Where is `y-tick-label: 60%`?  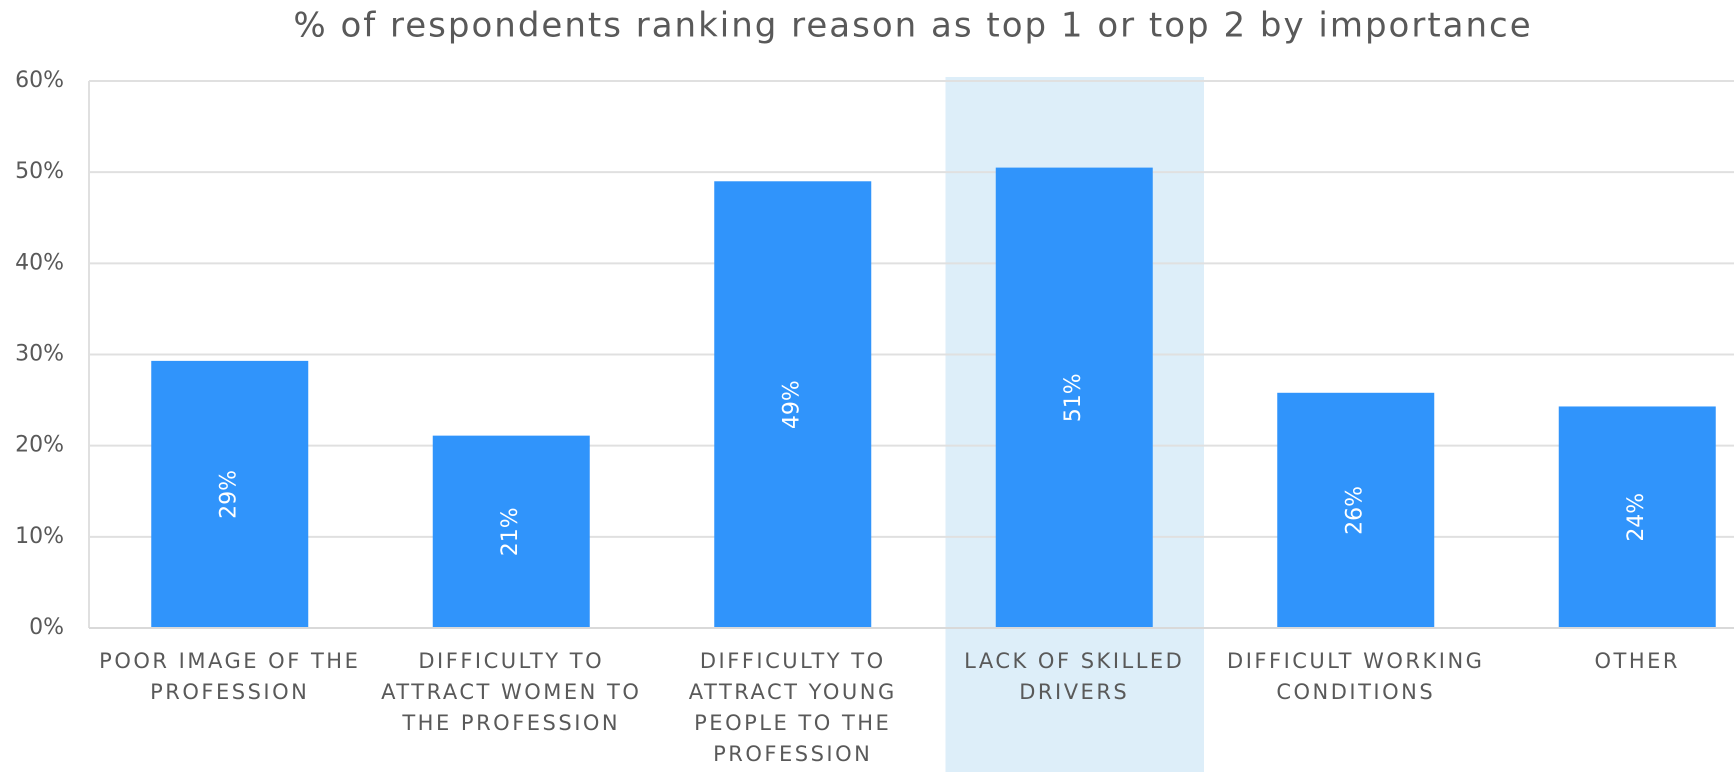 y-tick-label: 60% is located at coordinates (39, 80).